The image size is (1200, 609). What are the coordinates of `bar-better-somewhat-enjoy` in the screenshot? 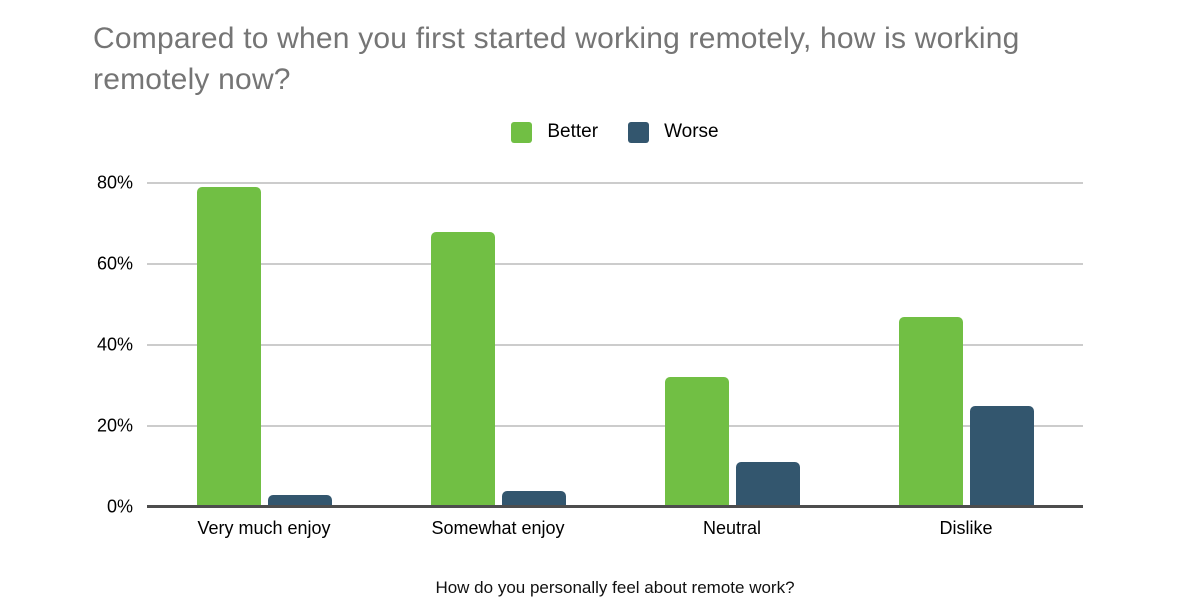 It's located at (462, 369).